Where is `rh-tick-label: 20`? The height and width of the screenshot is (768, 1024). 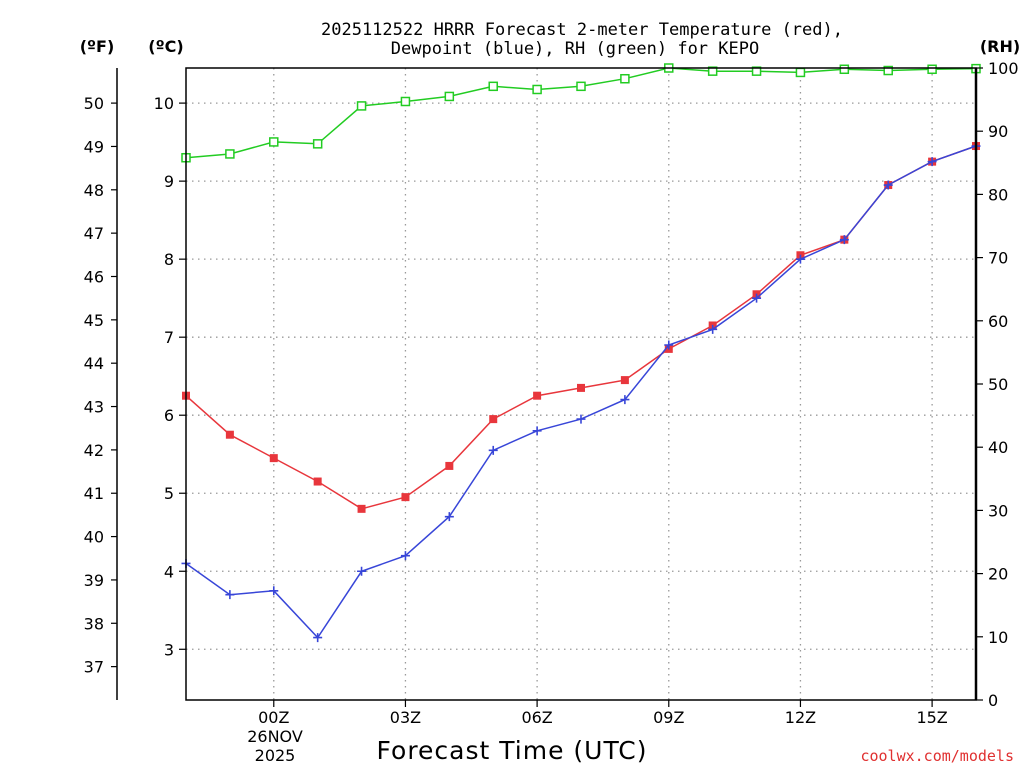
rh-tick-label: 20 is located at coordinates (998, 574).